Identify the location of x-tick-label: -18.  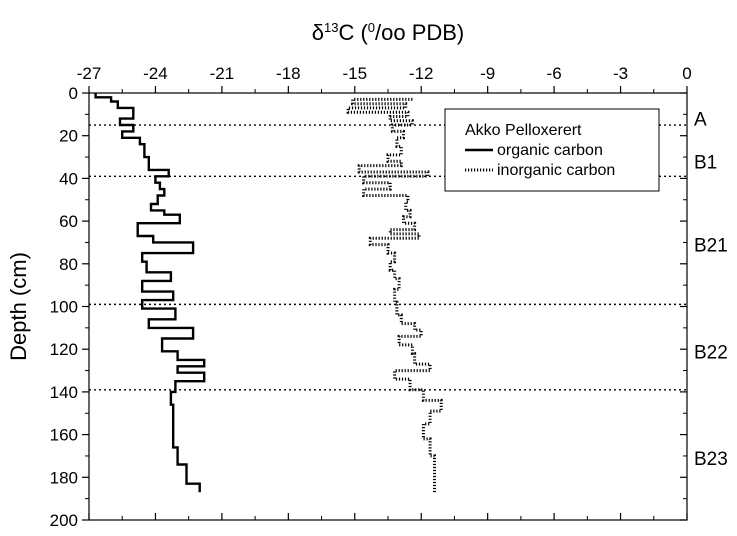
(288, 73).